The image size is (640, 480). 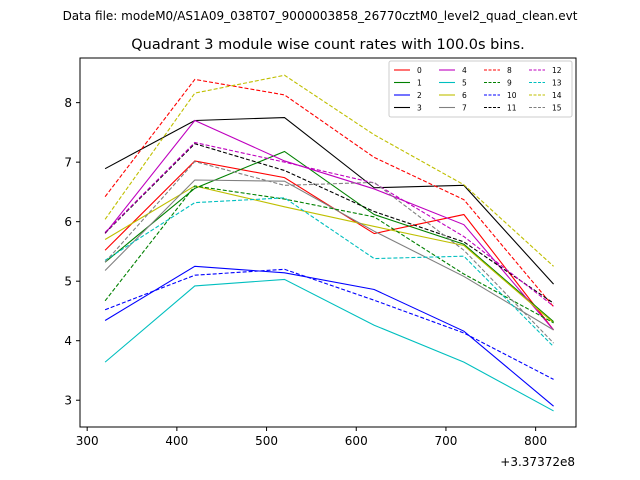 What do you see at coordinates (419, 83) in the screenshot?
I see `legend-label-1: 1` at bounding box center [419, 83].